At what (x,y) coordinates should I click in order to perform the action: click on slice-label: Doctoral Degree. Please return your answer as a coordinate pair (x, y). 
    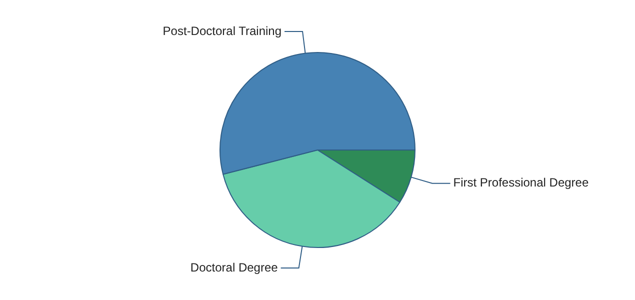
    Looking at the image, I should click on (234, 267).